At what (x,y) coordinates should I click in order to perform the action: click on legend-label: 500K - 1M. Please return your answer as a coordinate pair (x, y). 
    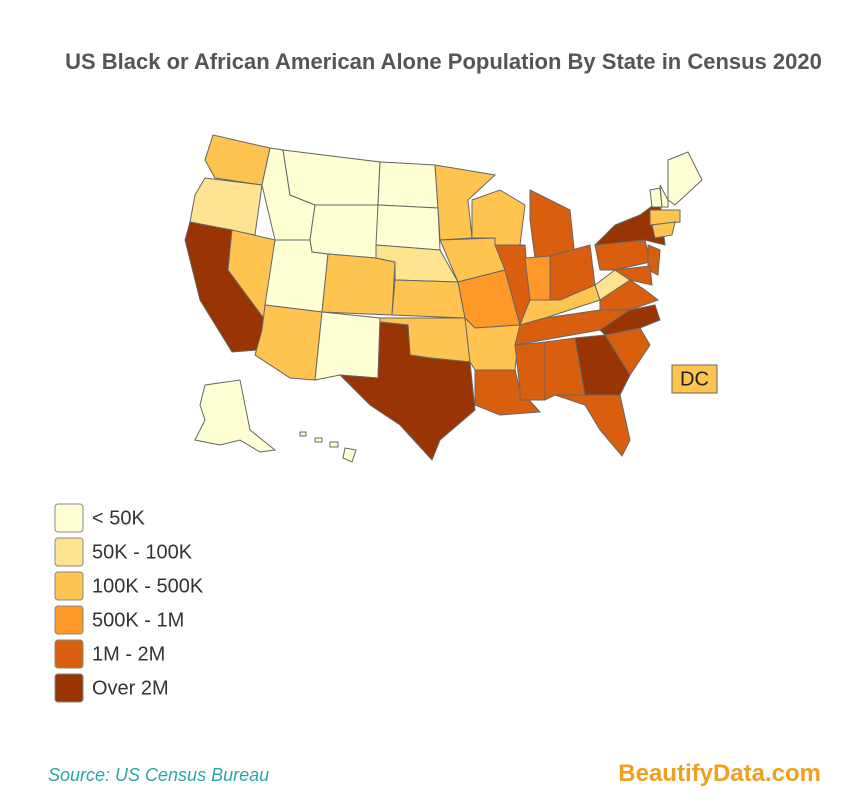
    Looking at the image, I should click on (138, 620).